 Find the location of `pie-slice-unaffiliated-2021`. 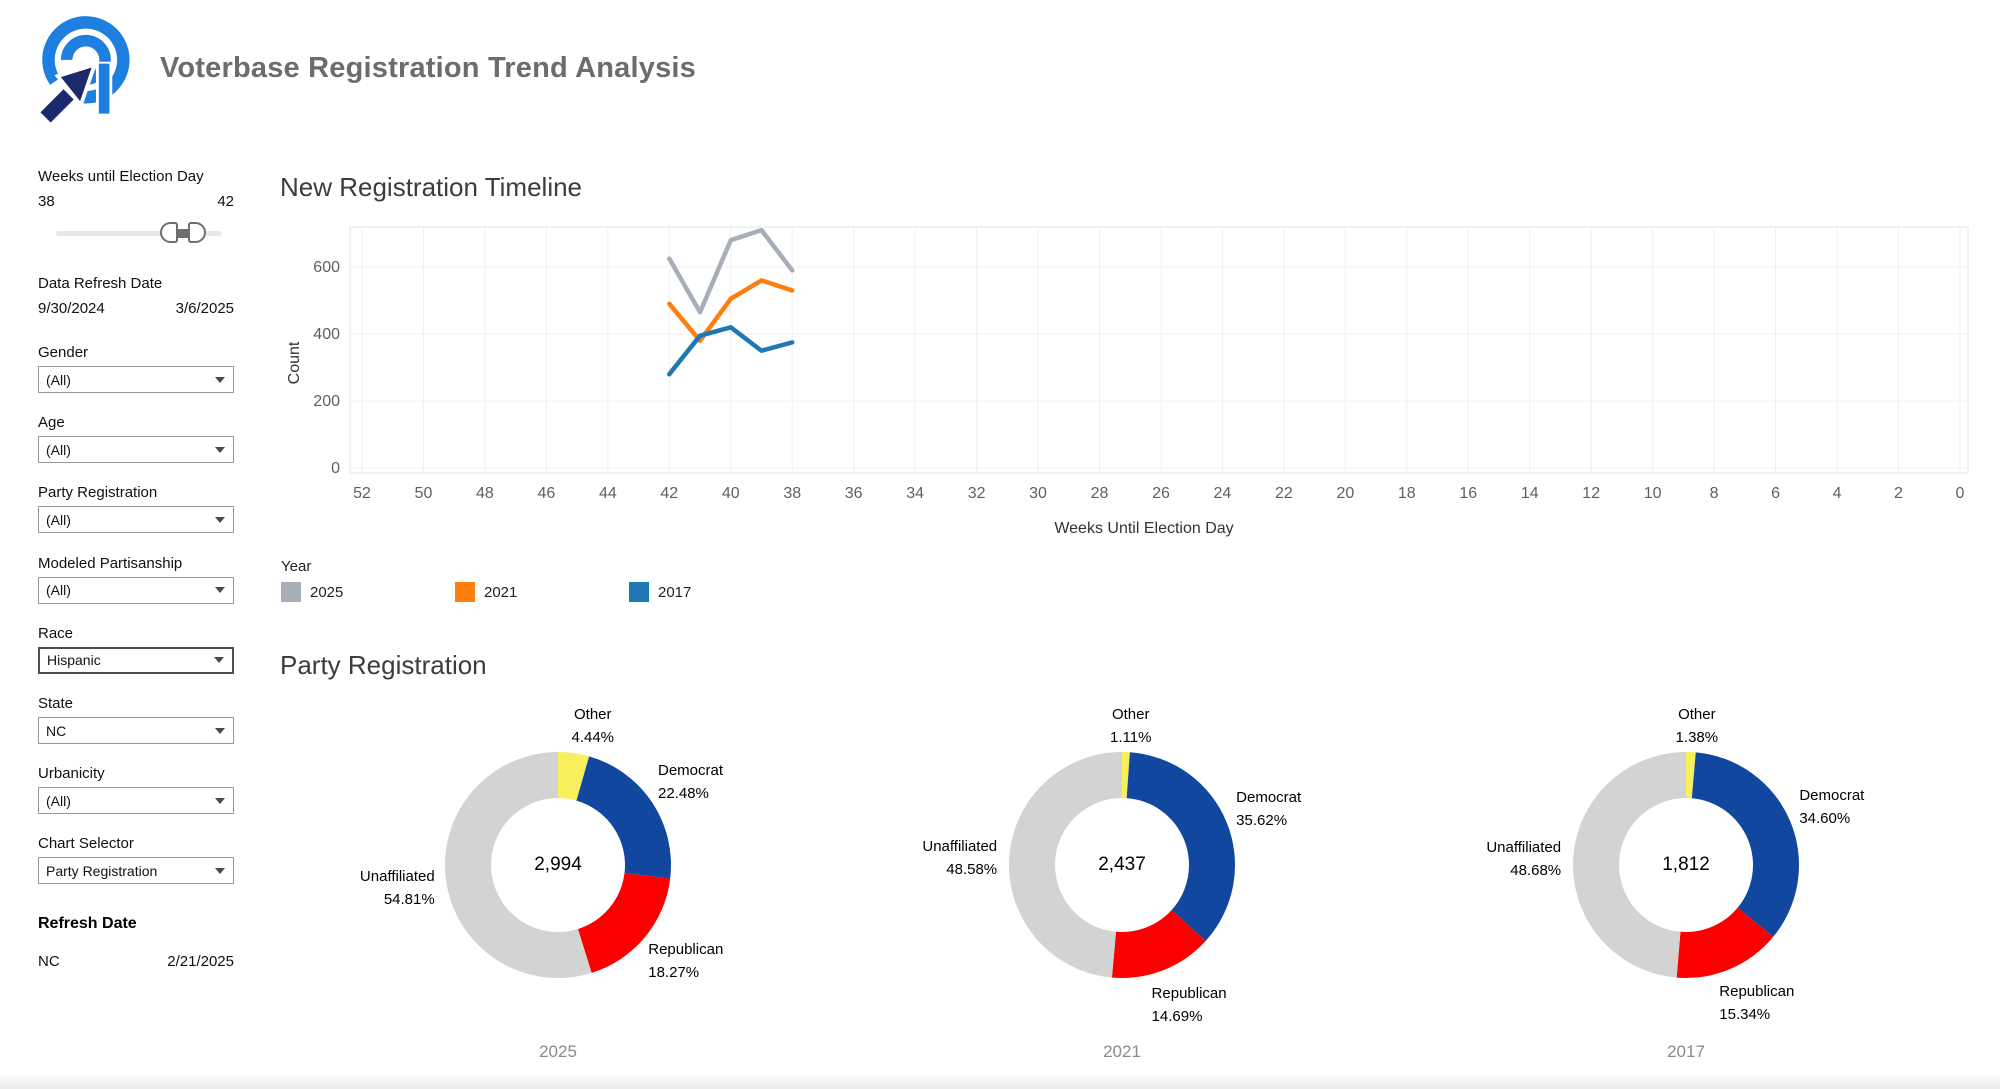

pie-slice-unaffiliated-2021 is located at coordinates (1065, 865).